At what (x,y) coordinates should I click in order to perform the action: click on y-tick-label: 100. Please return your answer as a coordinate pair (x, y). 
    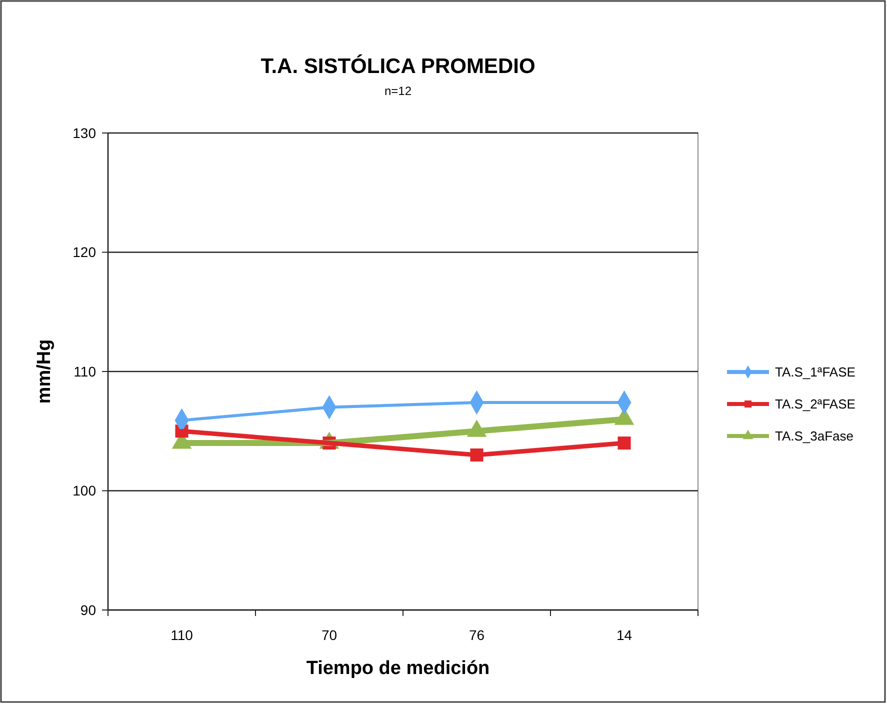
    Looking at the image, I should click on (84, 490).